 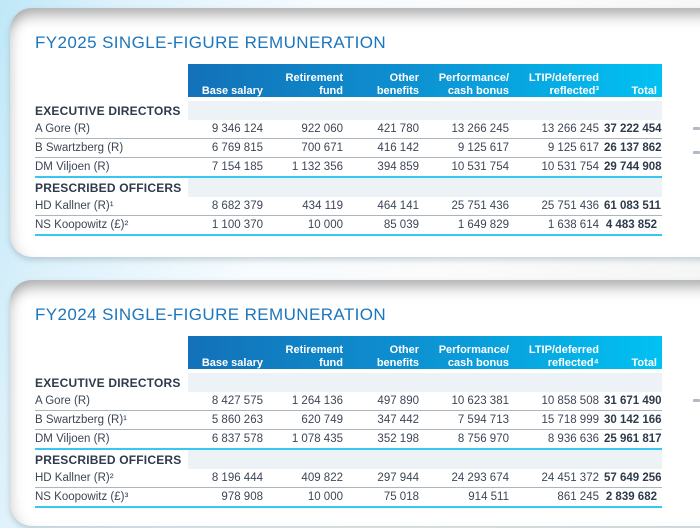 What do you see at coordinates (322, 129) in the screenshot?
I see `value-cell: 922 060` at bounding box center [322, 129].